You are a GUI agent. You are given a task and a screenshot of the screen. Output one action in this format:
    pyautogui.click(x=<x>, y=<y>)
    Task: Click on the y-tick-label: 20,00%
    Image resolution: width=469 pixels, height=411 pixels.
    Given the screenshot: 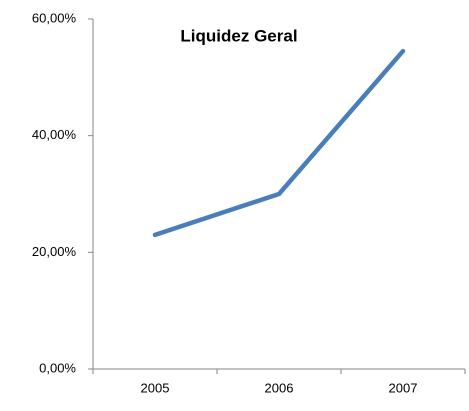 What is the action you would take?
    pyautogui.click(x=54, y=251)
    